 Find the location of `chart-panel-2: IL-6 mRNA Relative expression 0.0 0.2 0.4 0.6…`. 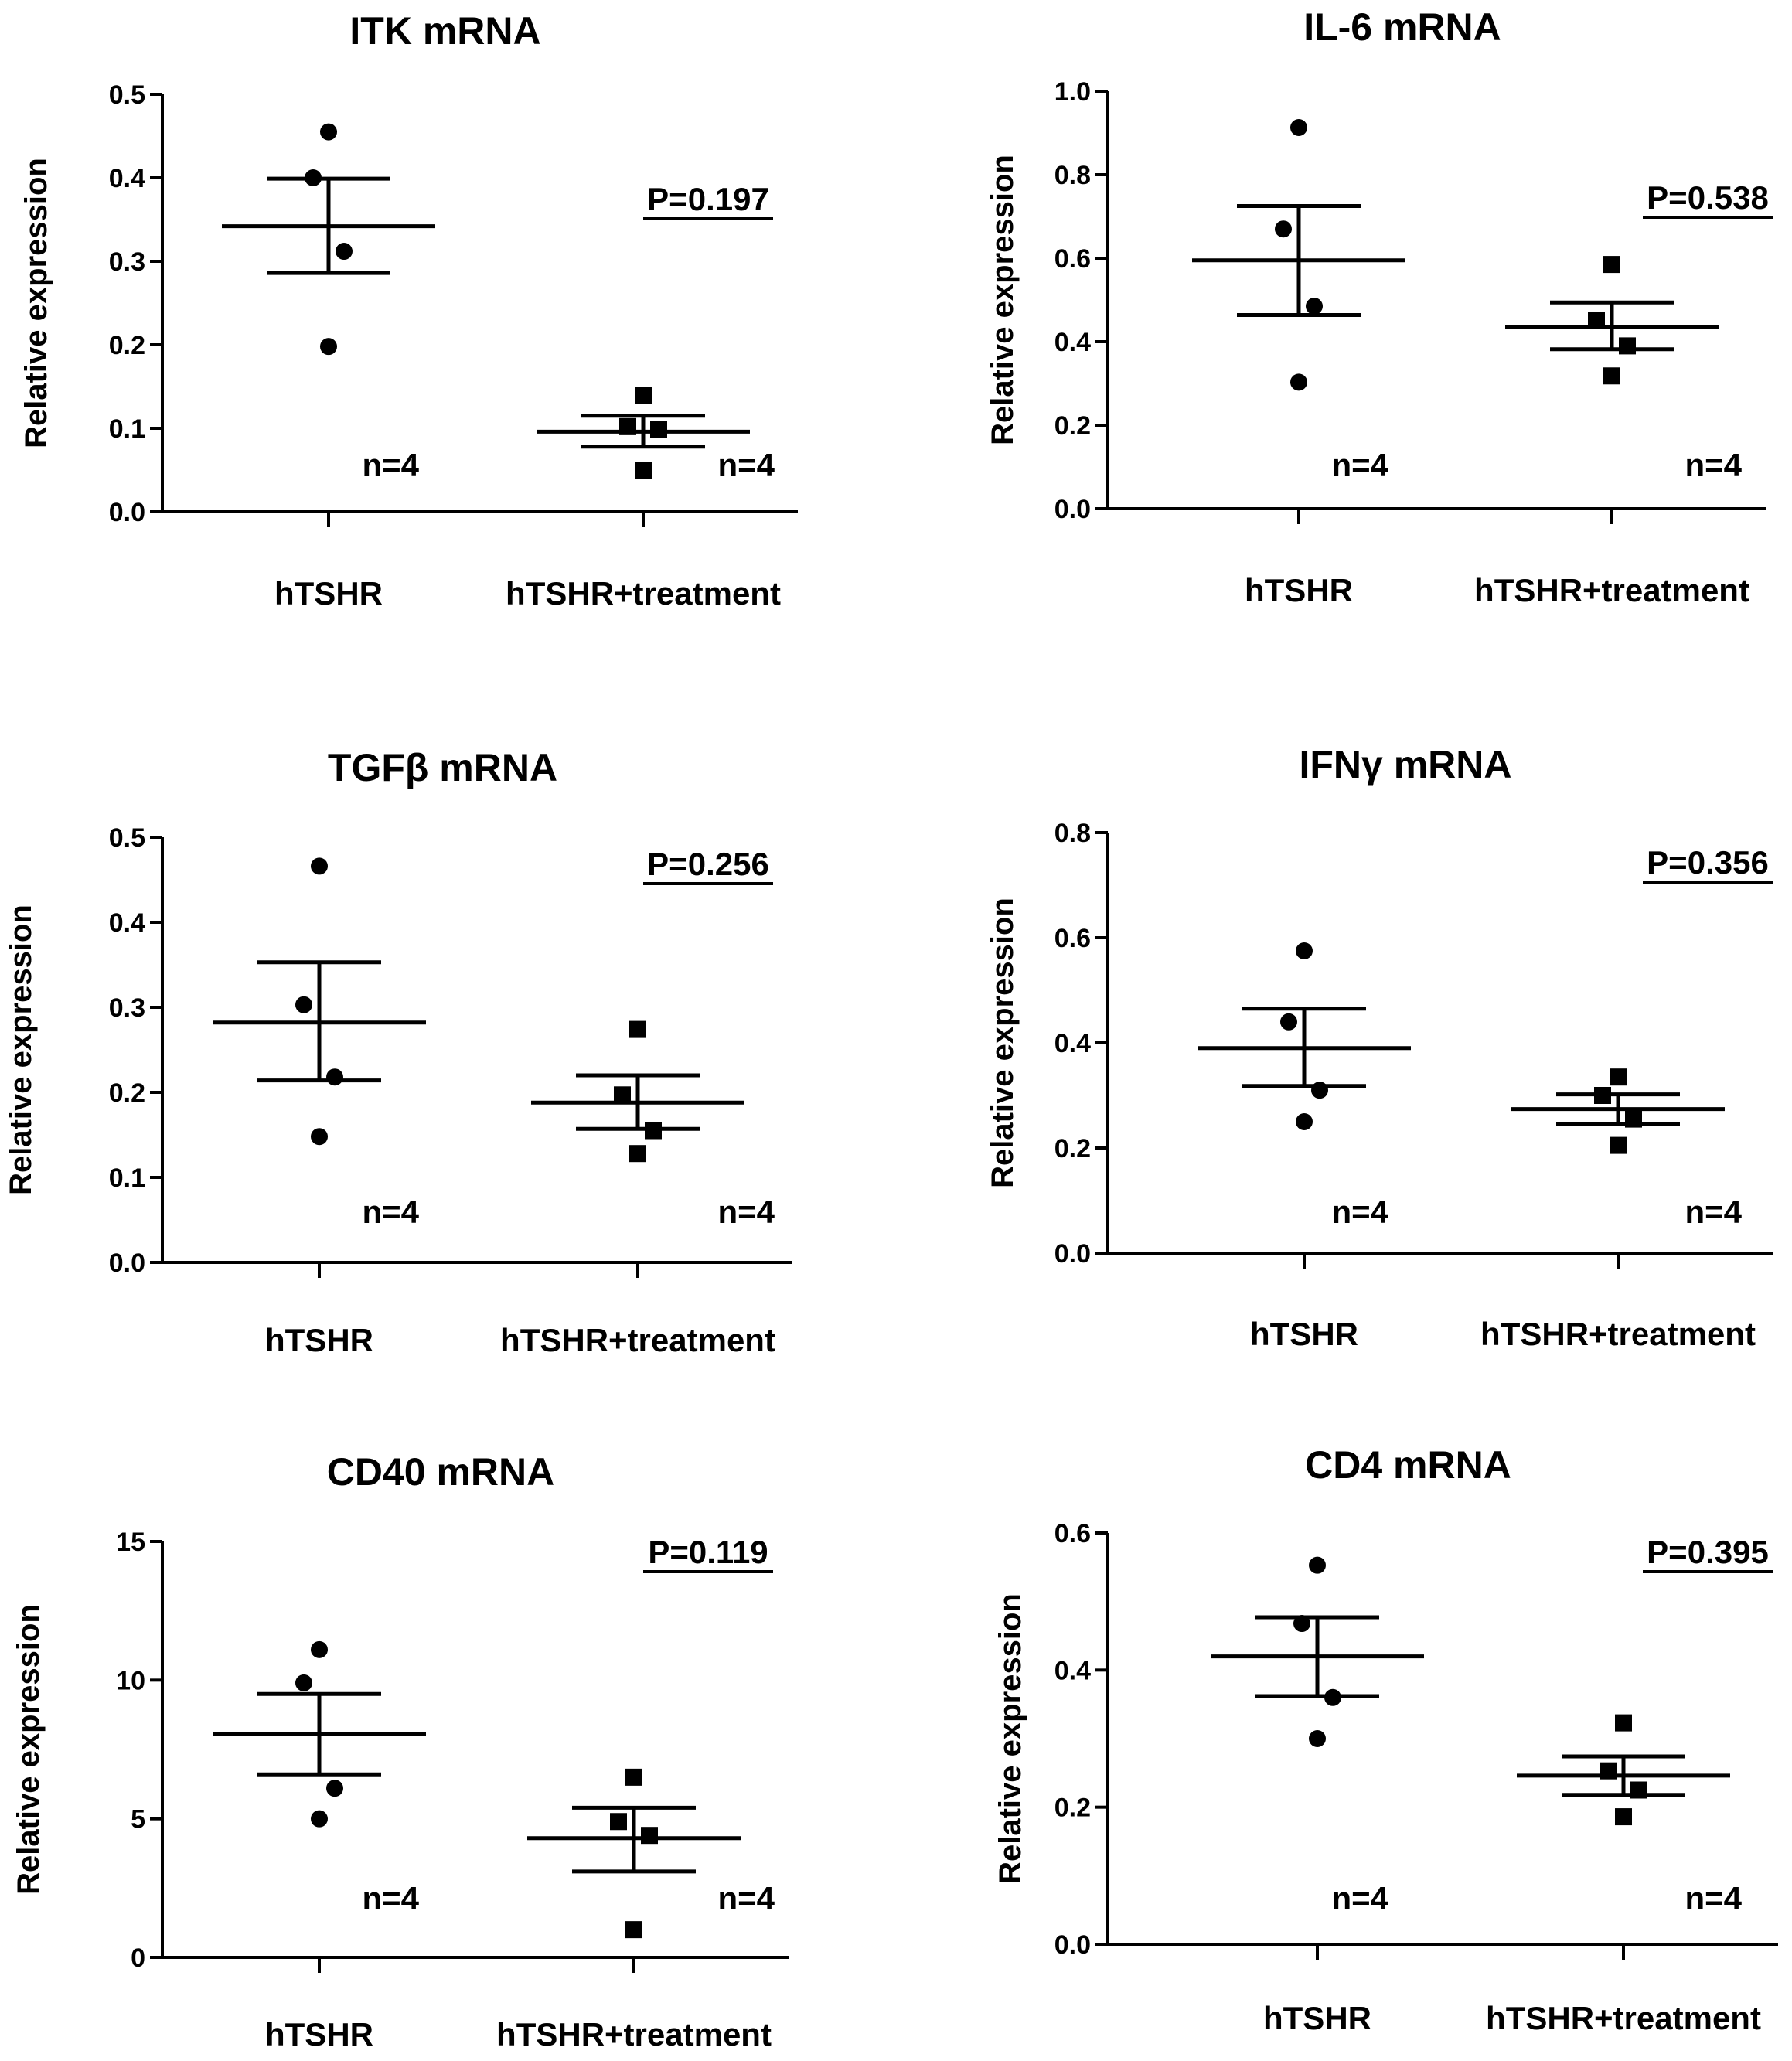

chart-panel-2: IL-6 mRNA Relative expression 0.0 0.2 0.4 0.6… is located at coordinates (1380, 306).